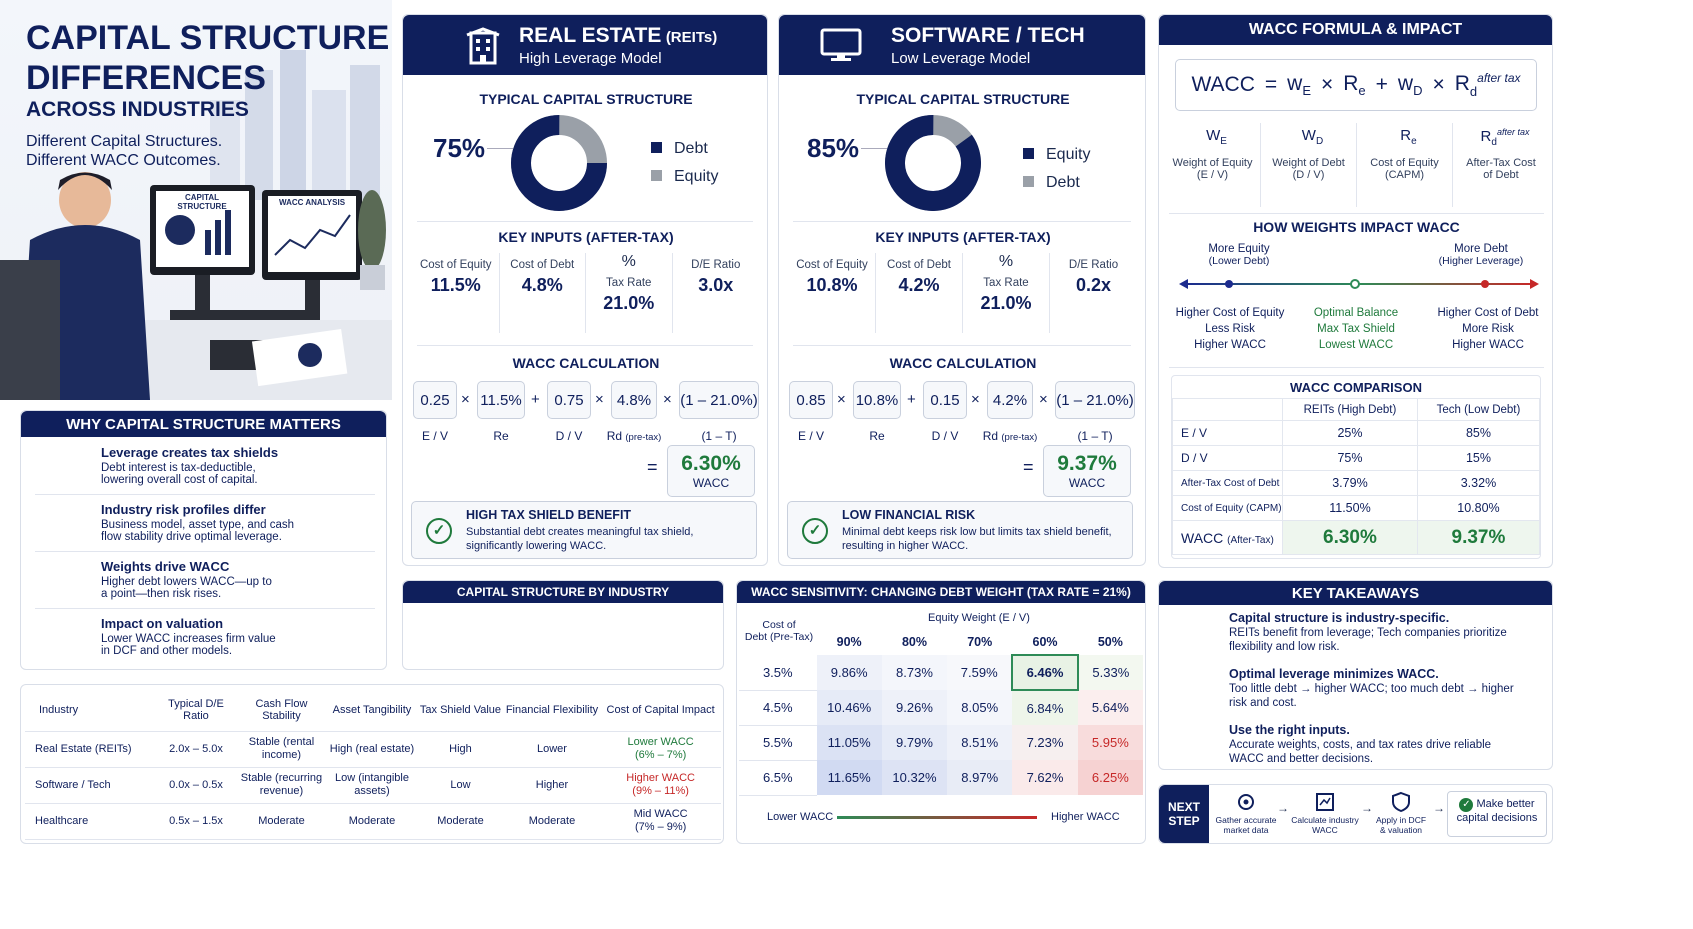  Describe the element at coordinates (832, 285) in the screenshot. I see `key-input-value: 10.8%` at that location.